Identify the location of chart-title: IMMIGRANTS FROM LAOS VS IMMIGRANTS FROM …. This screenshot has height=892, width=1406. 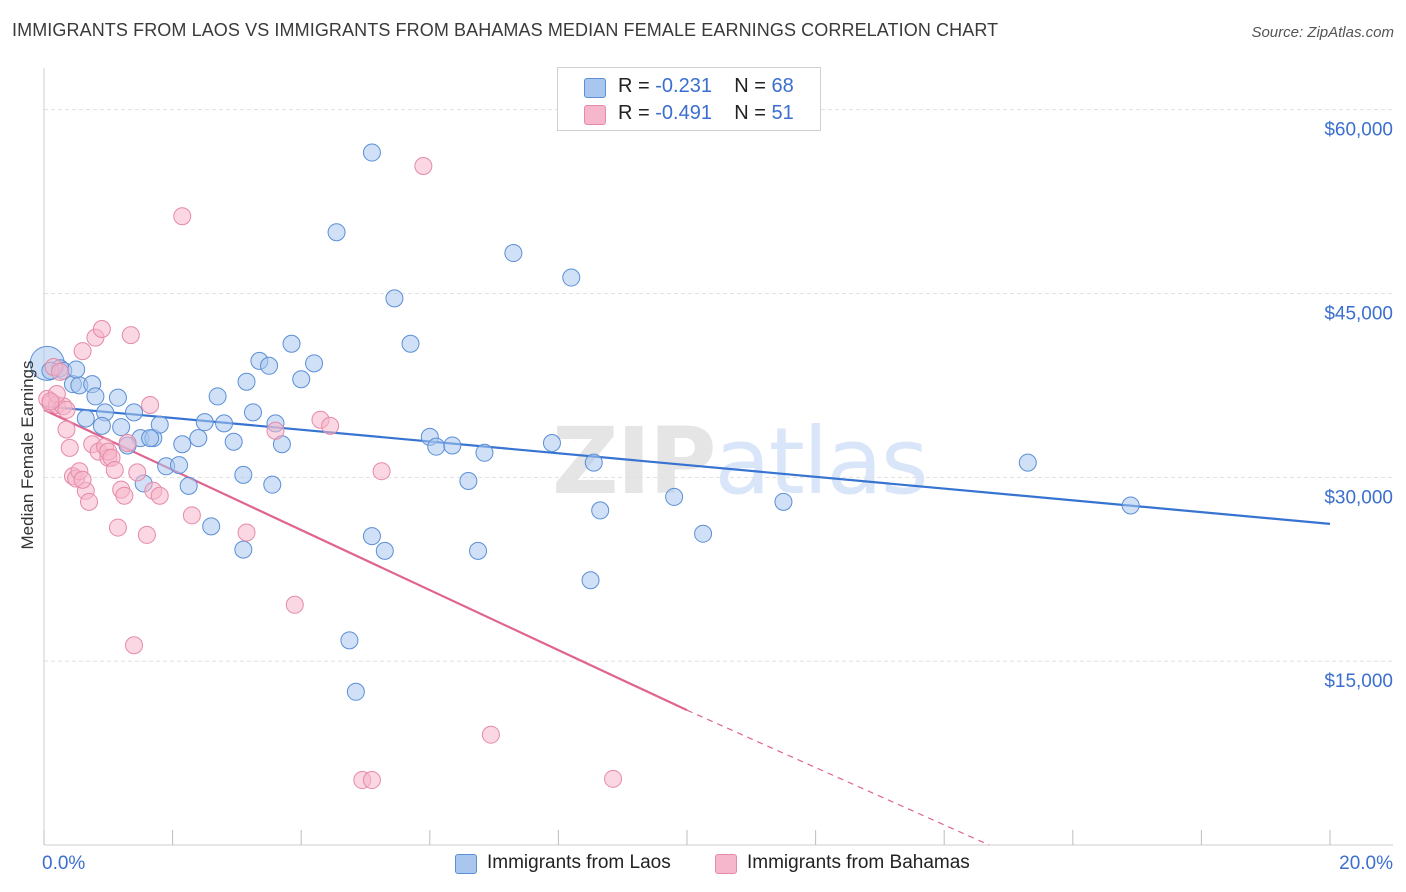
(505, 30).